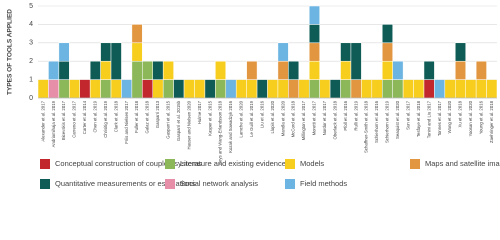 This screenshot has width=500, height=240. Describe the element at coordinates (126, 121) in the screenshot. I see `x-tick-label: Friis and Nielsen 2017` at that location.